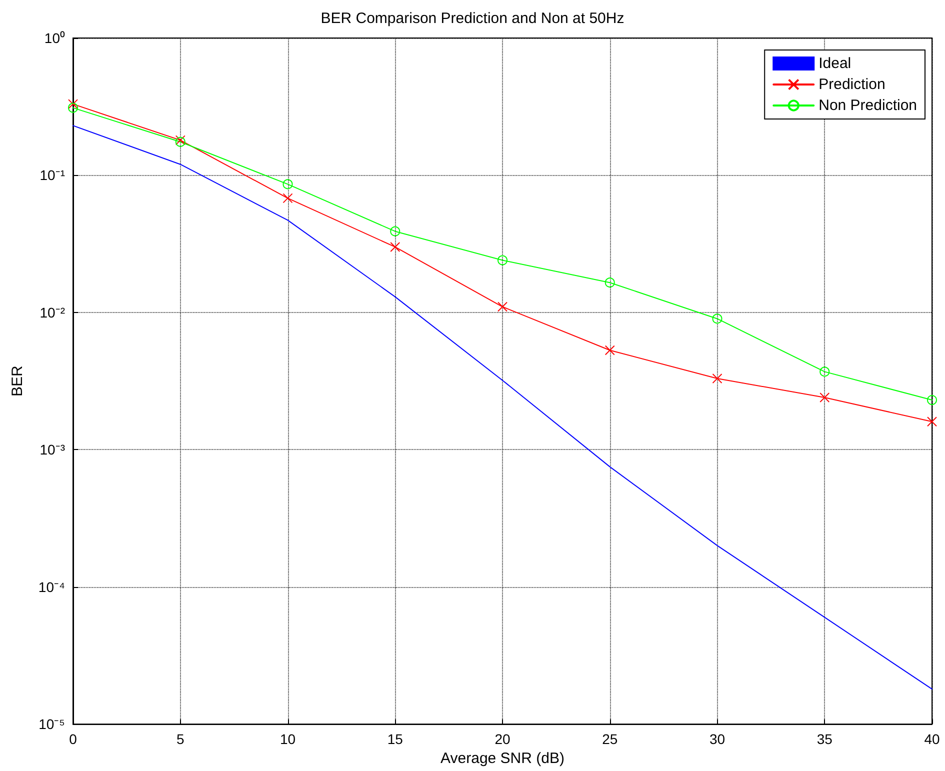 This screenshot has height=771, width=945. Describe the element at coordinates (395, 739) in the screenshot. I see `x-tick-label: 15` at that location.